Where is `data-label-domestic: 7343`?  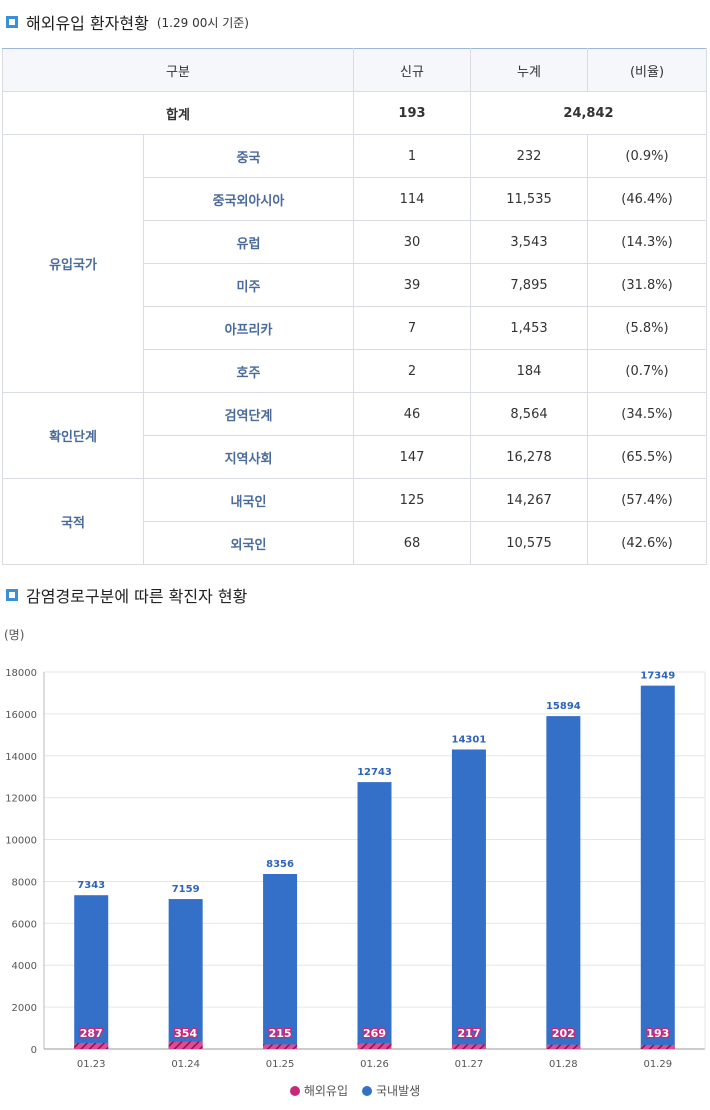 data-label-domestic: 7343 is located at coordinates (91, 885).